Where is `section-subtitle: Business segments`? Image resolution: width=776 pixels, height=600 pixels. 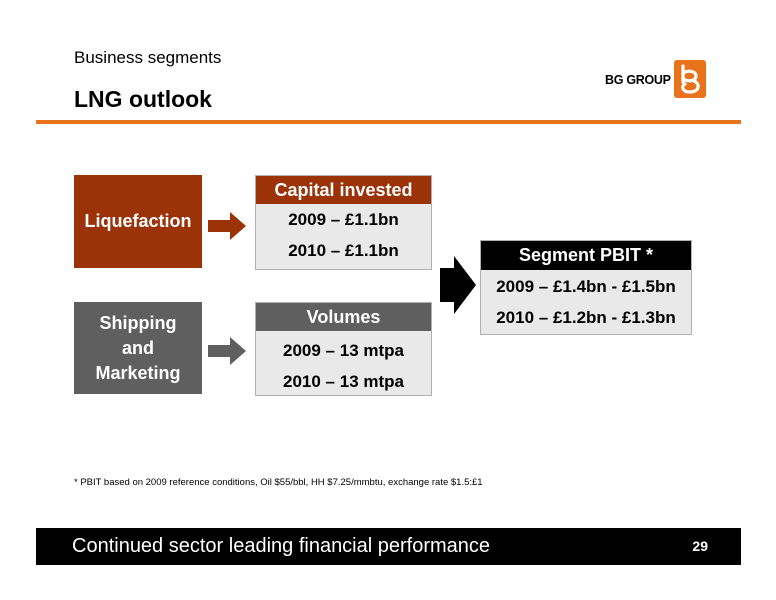
section-subtitle: Business segments is located at coordinates (148, 57).